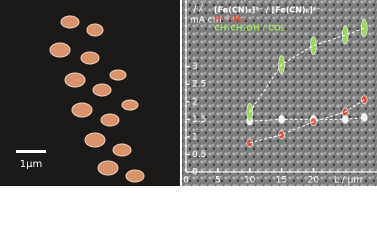  I want to click on y-tick-label: 0.5, so click(199, 155).